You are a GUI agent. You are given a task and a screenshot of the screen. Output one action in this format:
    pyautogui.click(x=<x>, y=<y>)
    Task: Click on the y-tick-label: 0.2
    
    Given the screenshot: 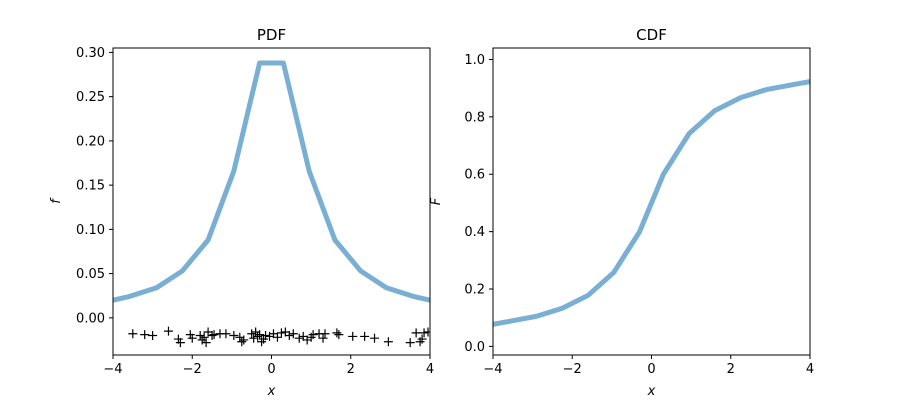 What is the action you would take?
    pyautogui.click(x=474, y=290)
    